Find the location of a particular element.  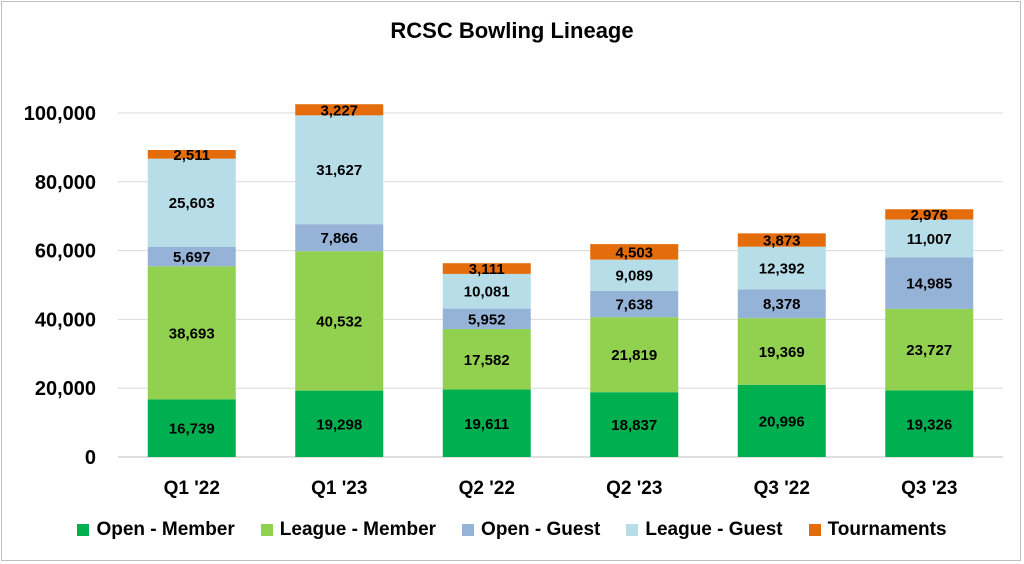

y-tick-label: 0 is located at coordinates (90, 458).